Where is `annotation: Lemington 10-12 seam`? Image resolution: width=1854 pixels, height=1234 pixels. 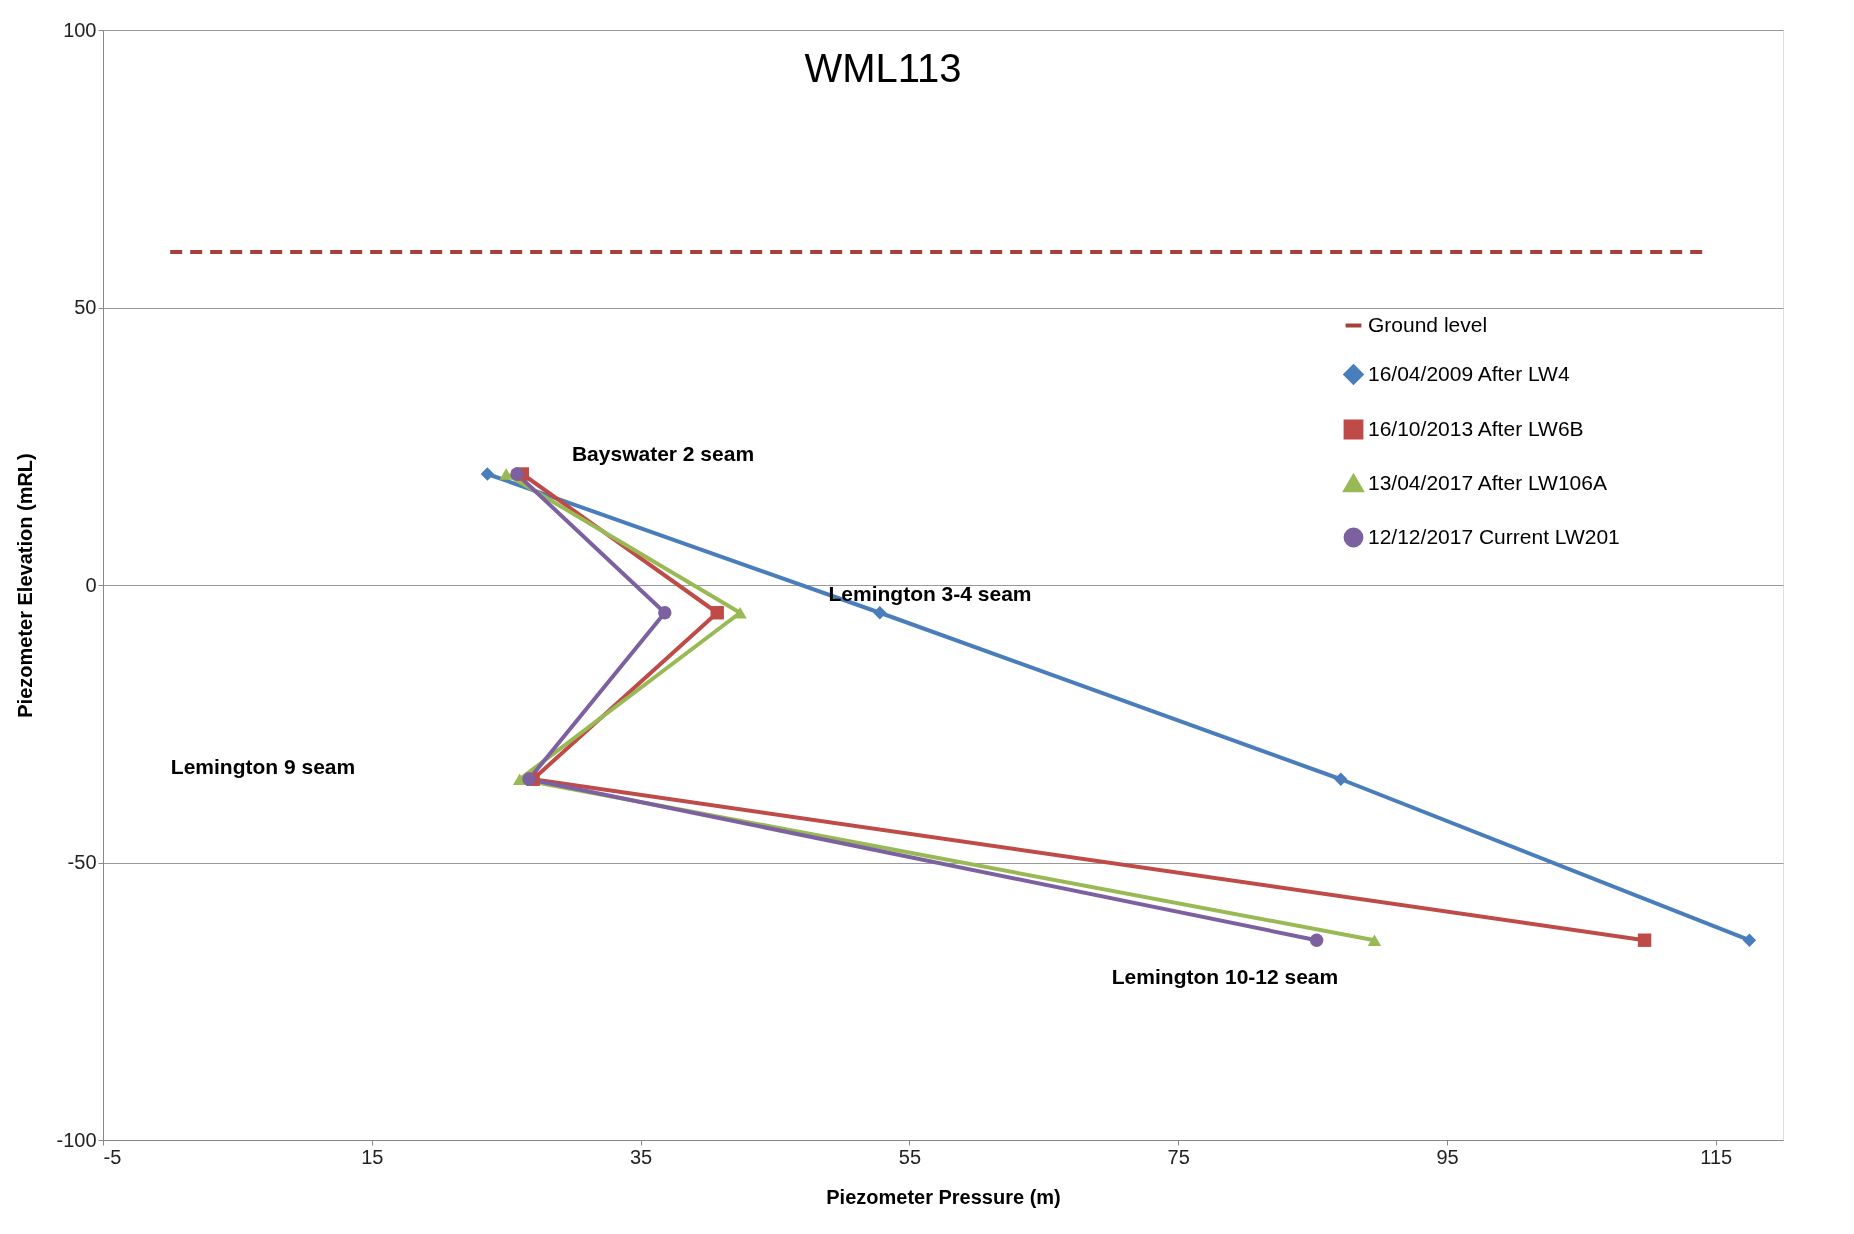
annotation: Lemington 10-12 seam is located at coordinates (1225, 976).